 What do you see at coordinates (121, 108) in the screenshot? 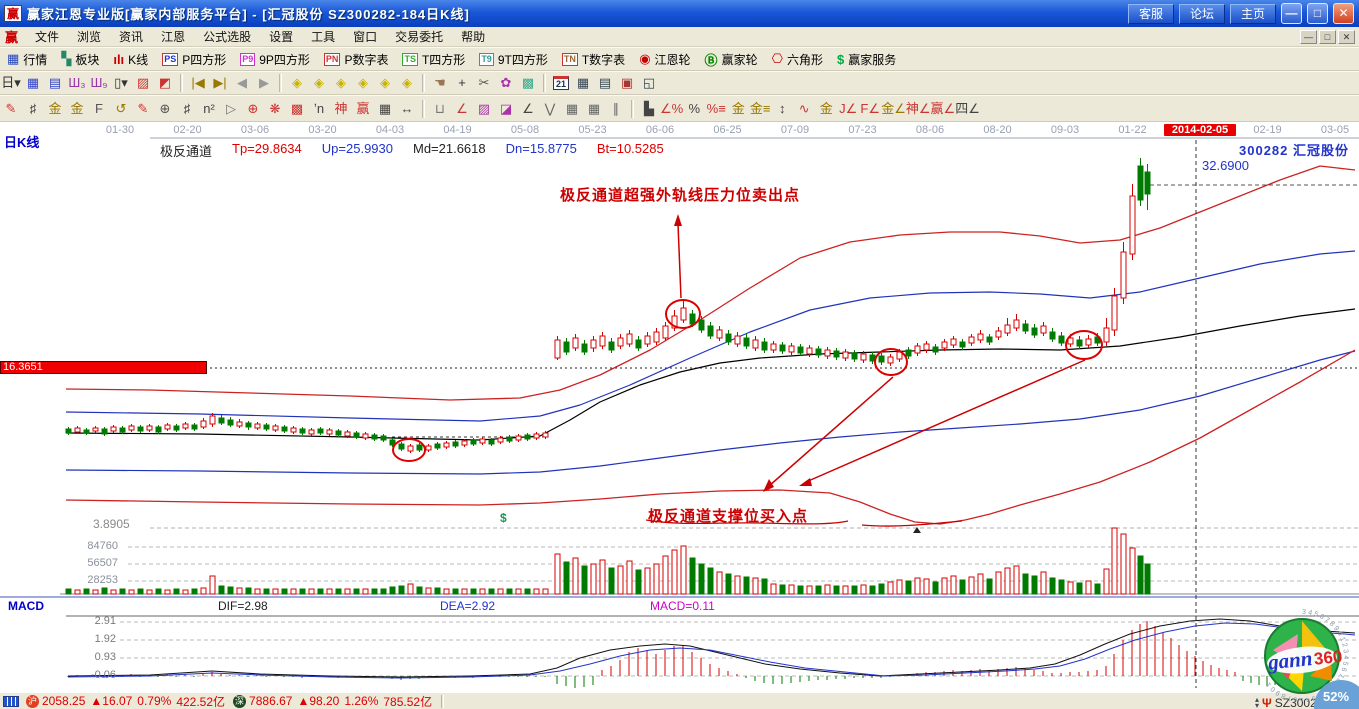
I see `spiral-tool-button: ↺` at bounding box center [121, 108].